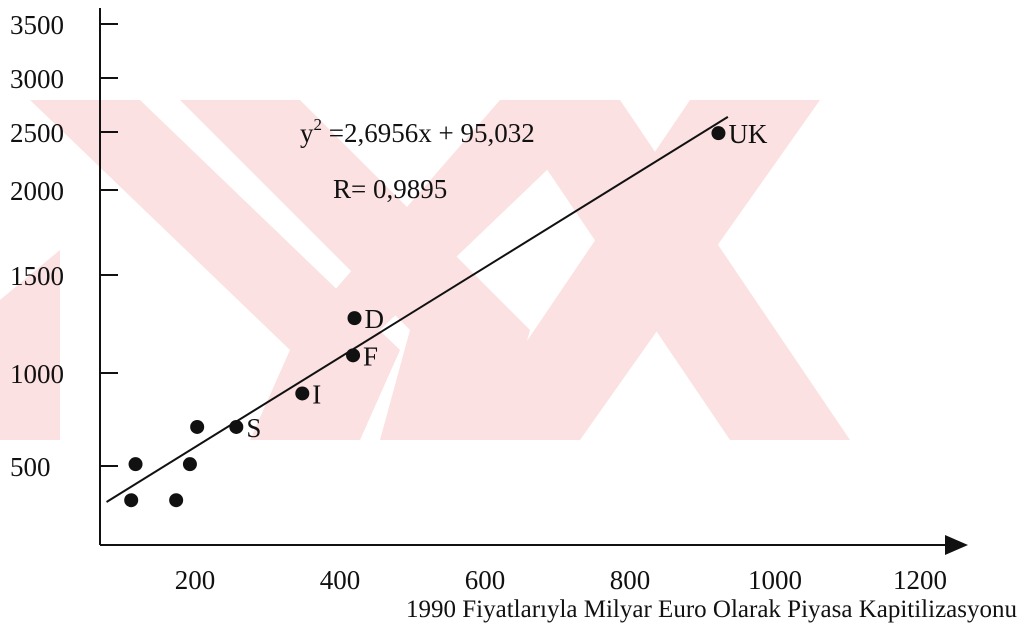  I want to click on data-point-label: UK, so click(747, 134).